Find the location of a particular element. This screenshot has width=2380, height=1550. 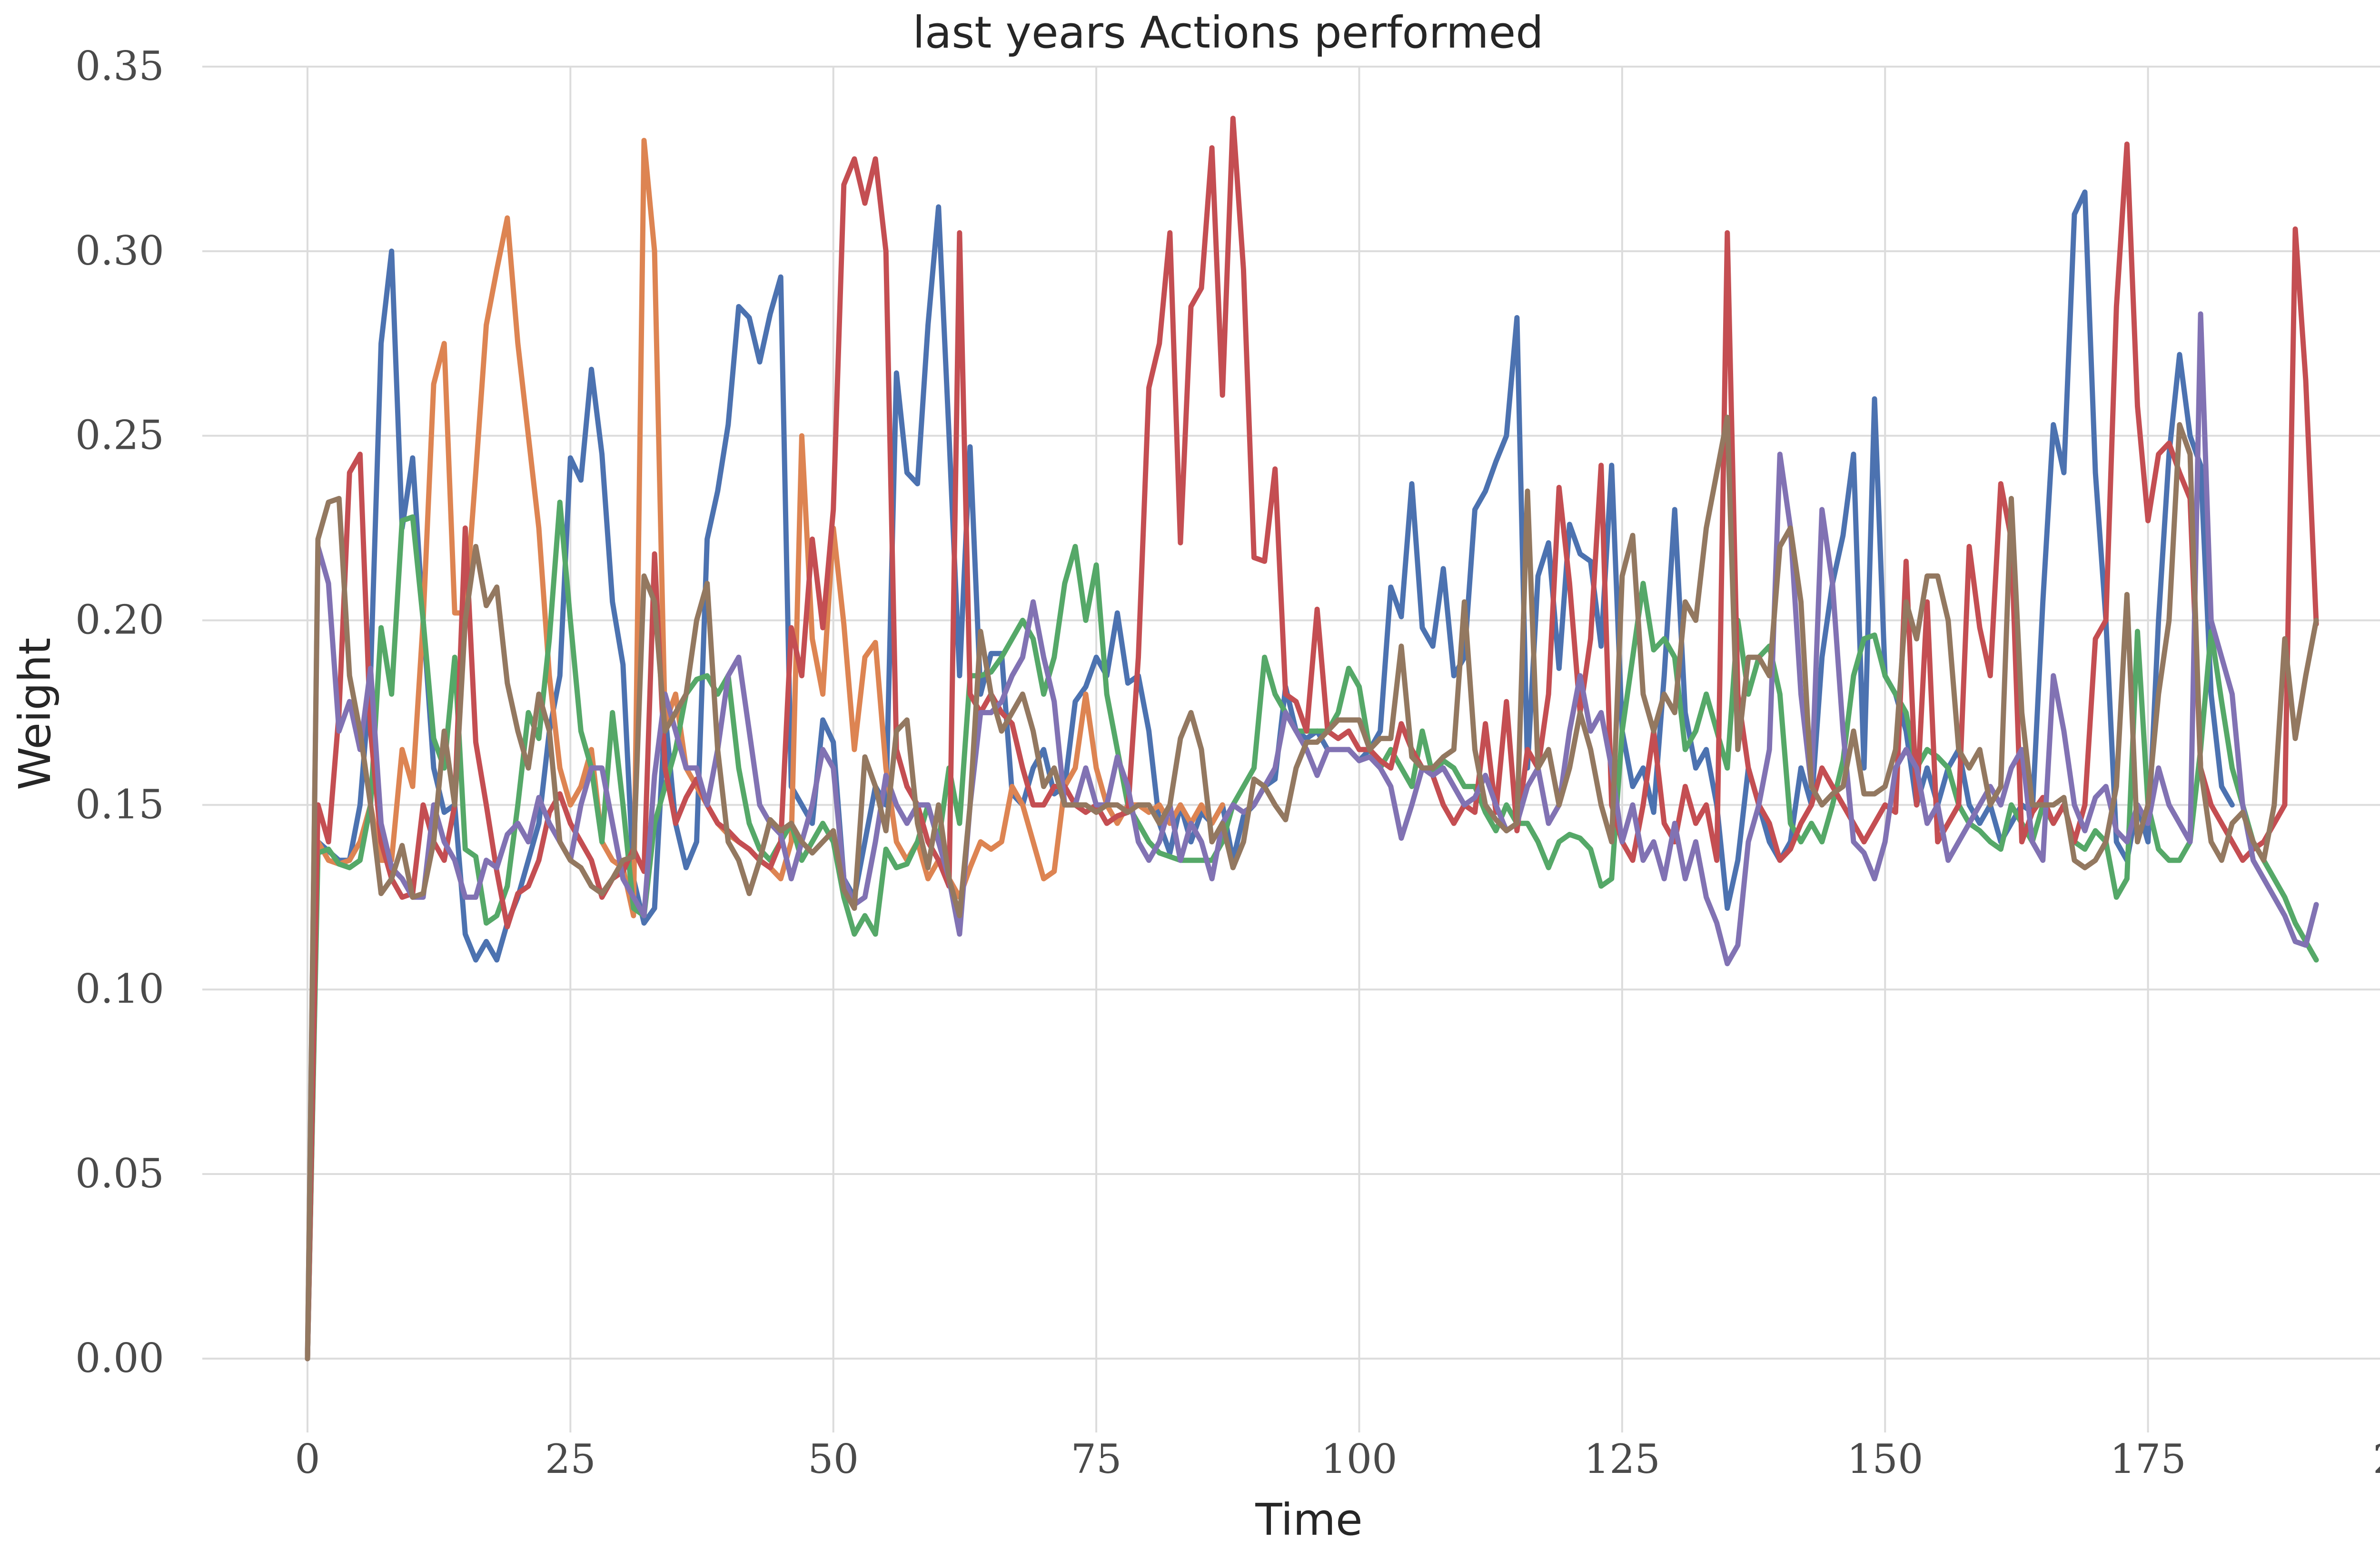

y-tick-label: 0.10 is located at coordinates (119, 989).